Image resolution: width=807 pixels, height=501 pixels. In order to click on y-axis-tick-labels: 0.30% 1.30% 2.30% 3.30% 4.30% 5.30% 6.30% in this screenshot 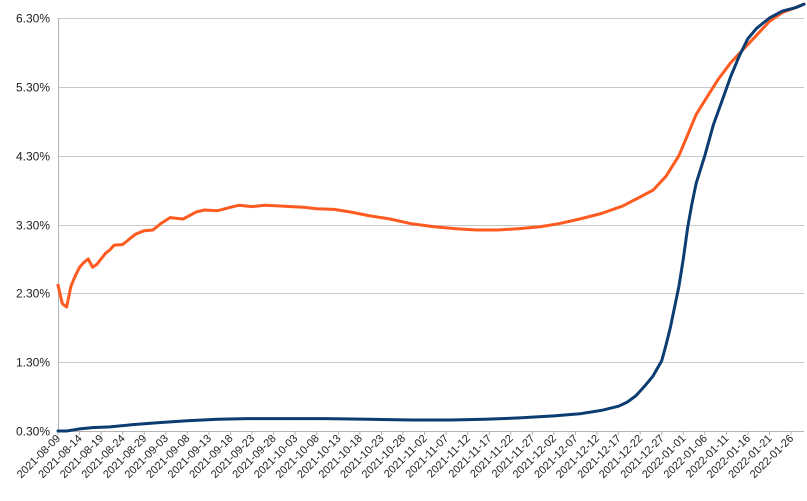, I will do `click(33, 225)`.